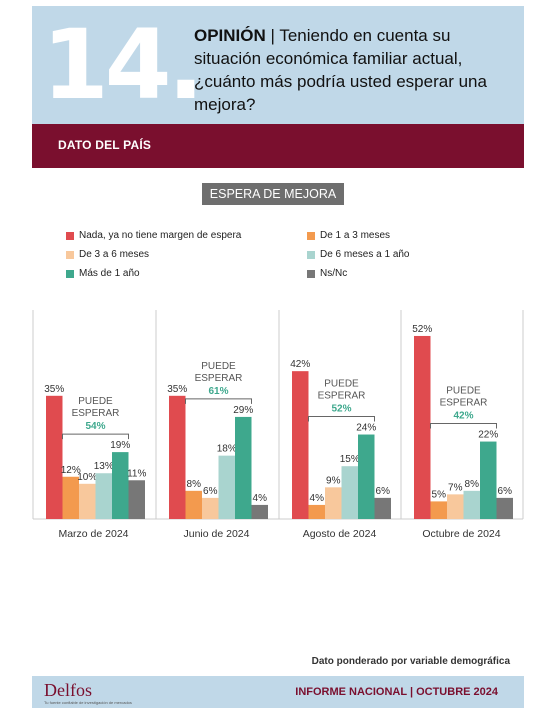 The image size is (556, 716). I want to click on annotation-value: 42%, so click(463, 416).